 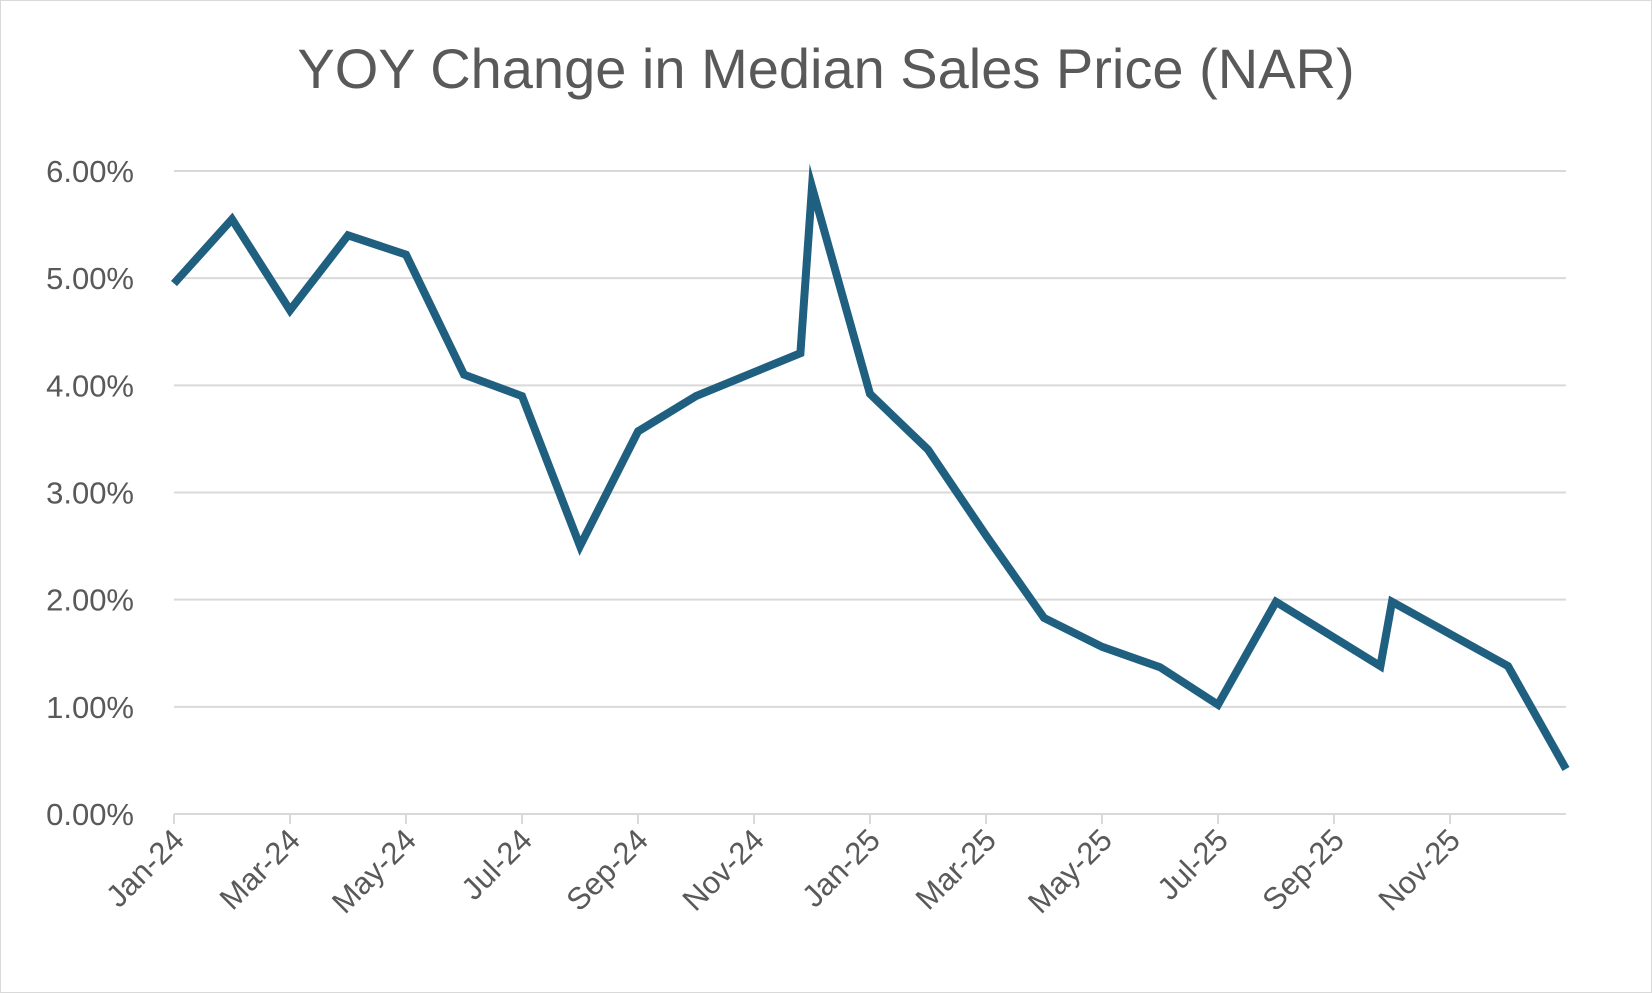 What do you see at coordinates (723, 869) in the screenshot?
I see `x-tick-label: Nov-24` at bounding box center [723, 869].